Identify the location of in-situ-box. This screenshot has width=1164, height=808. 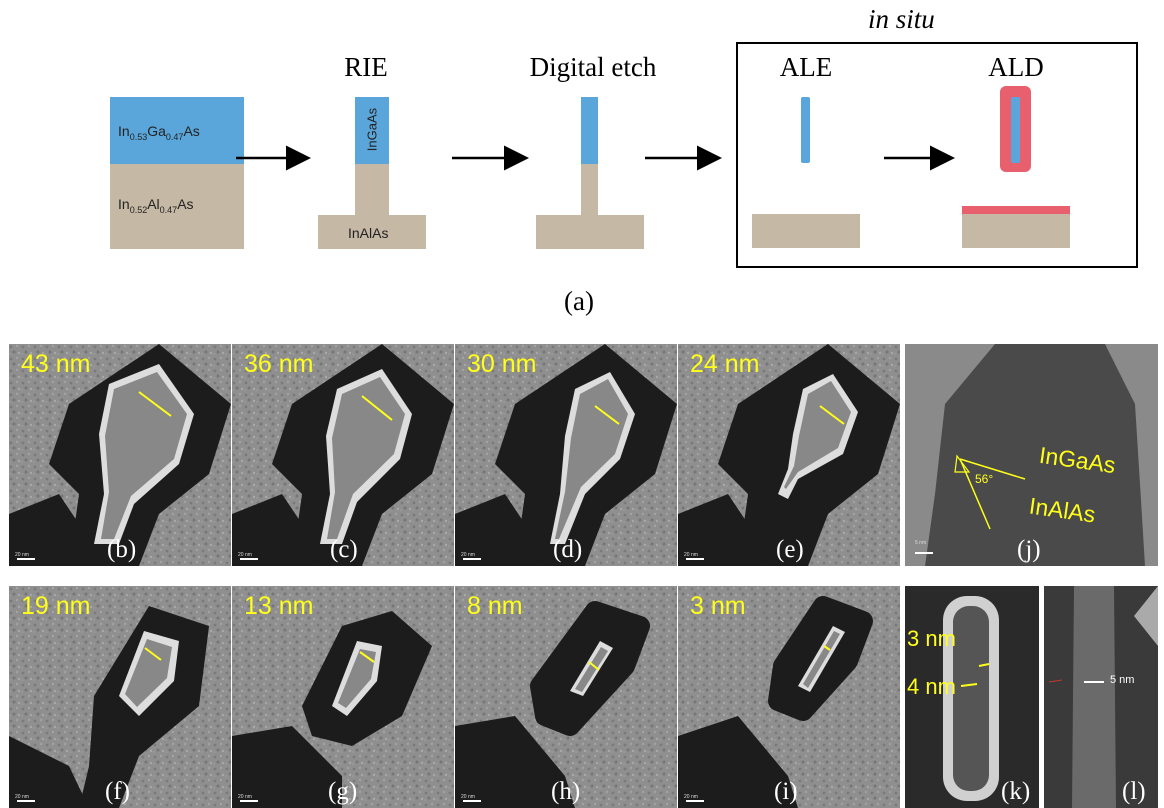
(937, 155).